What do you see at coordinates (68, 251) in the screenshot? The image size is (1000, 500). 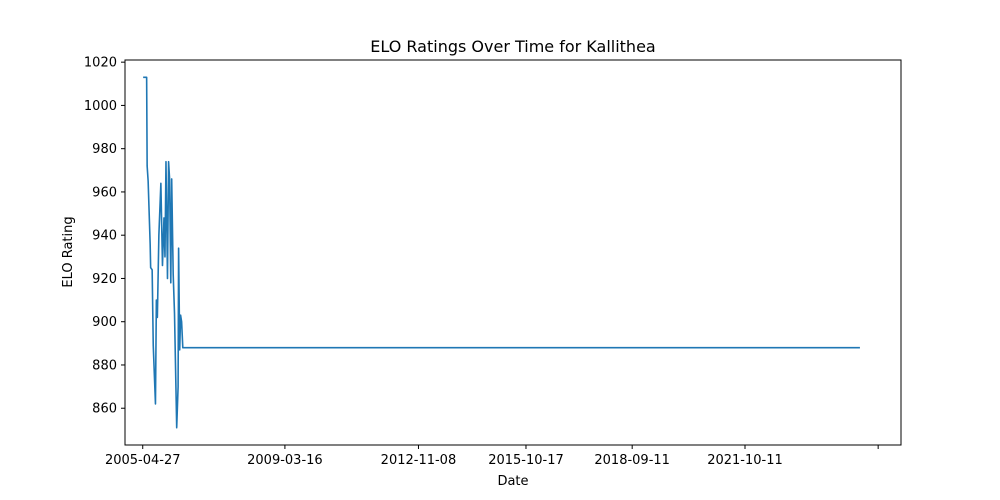 I see `y-axis-label: ELO Rating` at bounding box center [68, 251].